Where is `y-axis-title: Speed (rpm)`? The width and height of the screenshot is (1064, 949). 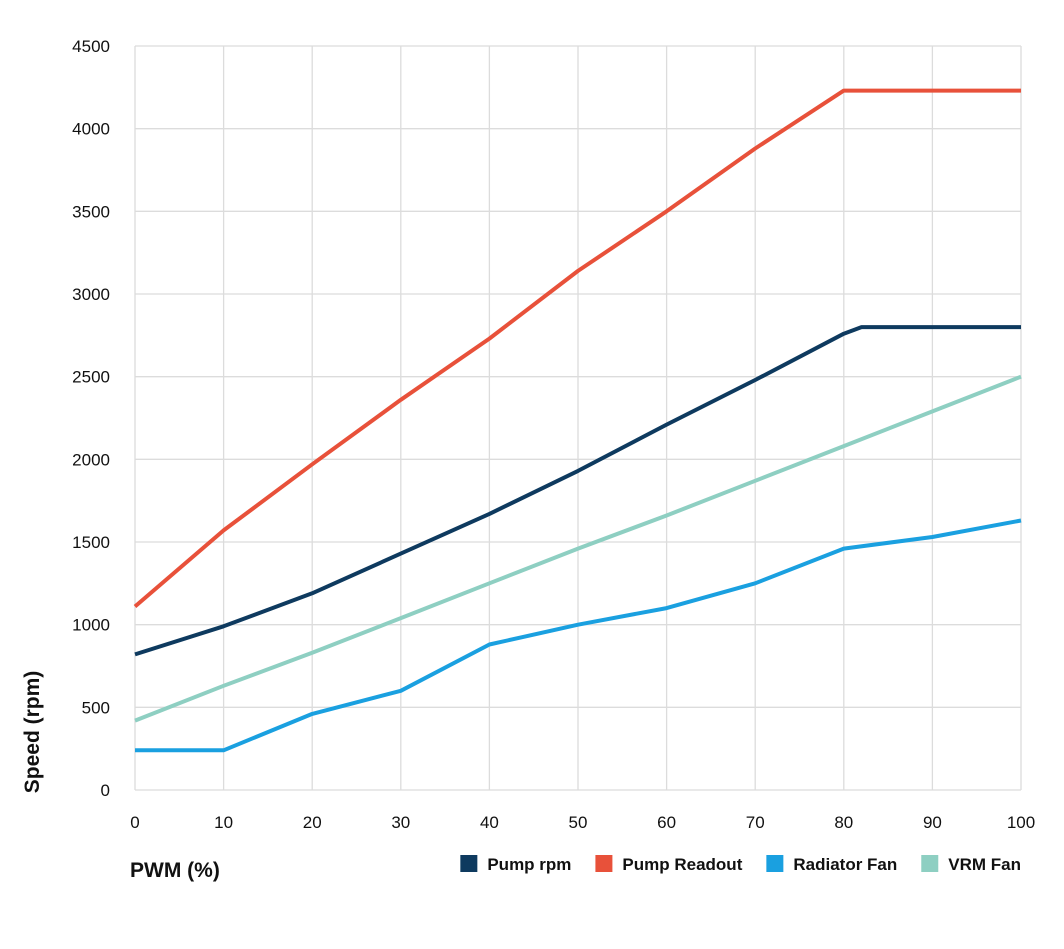 y-axis-title: Speed (rpm) is located at coordinates (32, 732).